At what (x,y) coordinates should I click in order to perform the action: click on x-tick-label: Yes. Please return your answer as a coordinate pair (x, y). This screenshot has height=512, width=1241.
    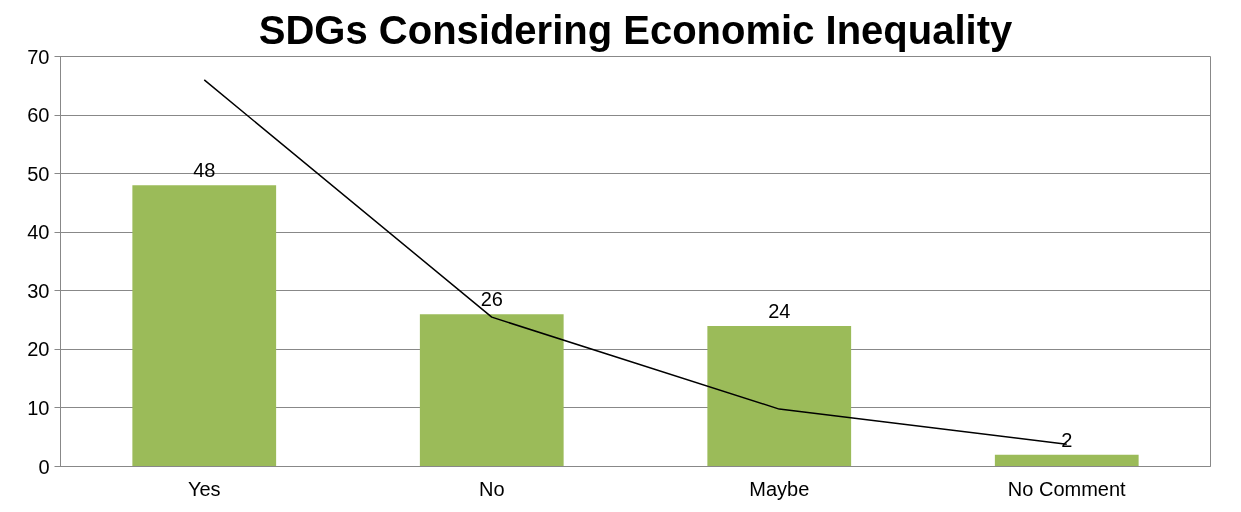
    Looking at the image, I should click on (204, 488).